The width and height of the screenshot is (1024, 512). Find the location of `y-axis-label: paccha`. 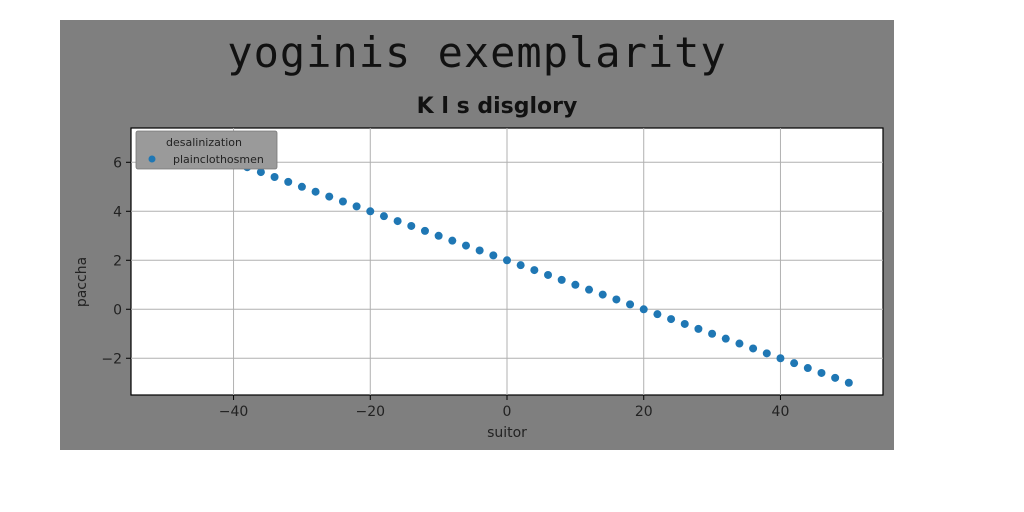

y-axis-label: paccha is located at coordinates (82, 282).